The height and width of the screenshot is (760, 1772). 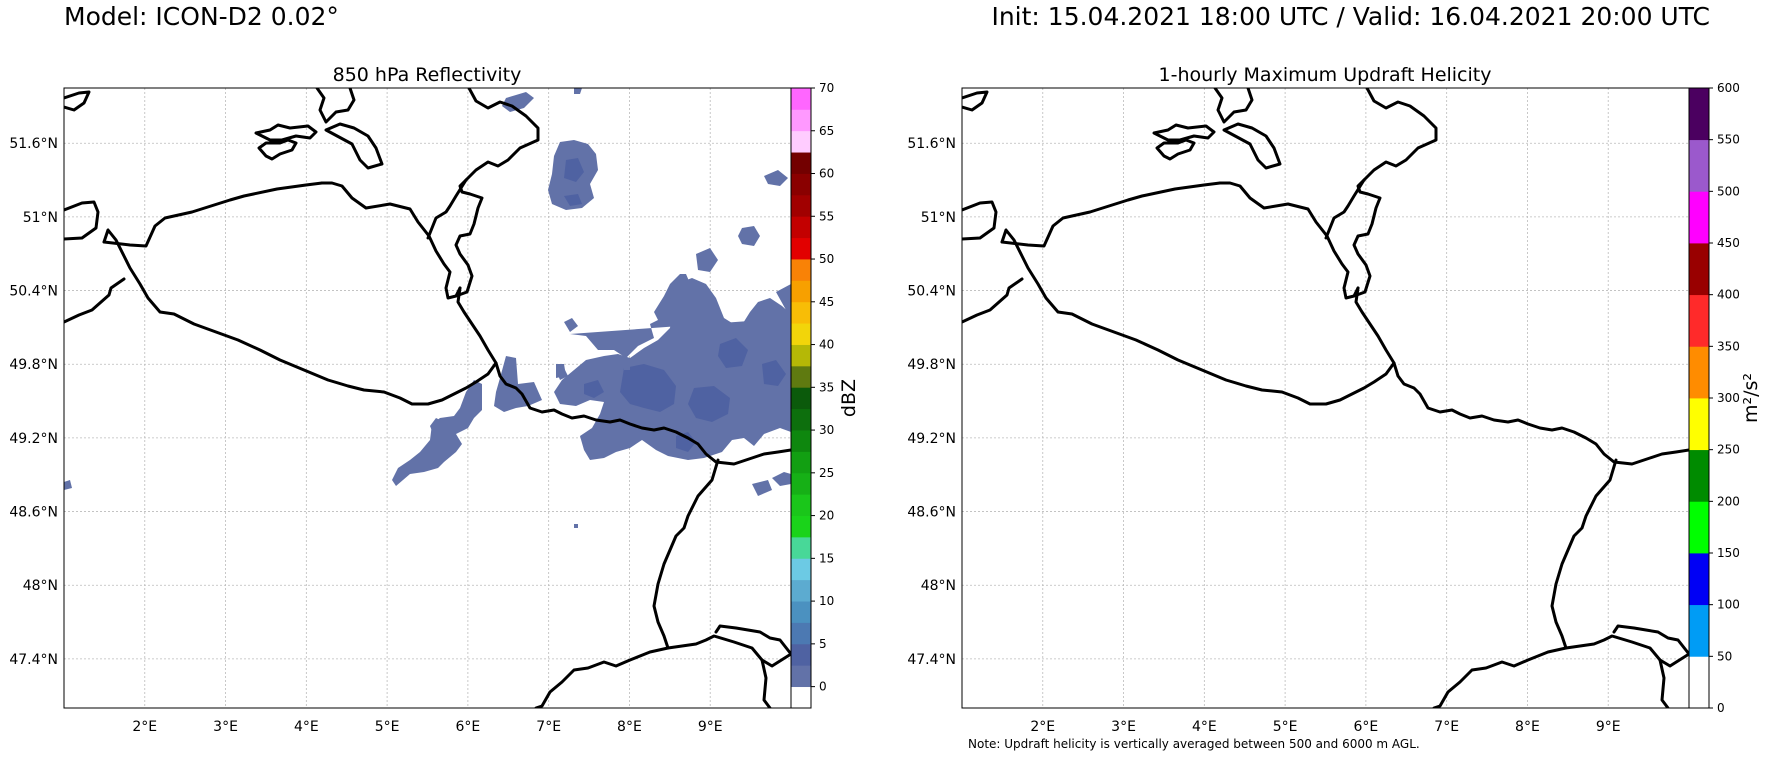 What do you see at coordinates (1728, 398) in the screenshot?
I see `colorbar-tick-label: 300` at bounding box center [1728, 398].